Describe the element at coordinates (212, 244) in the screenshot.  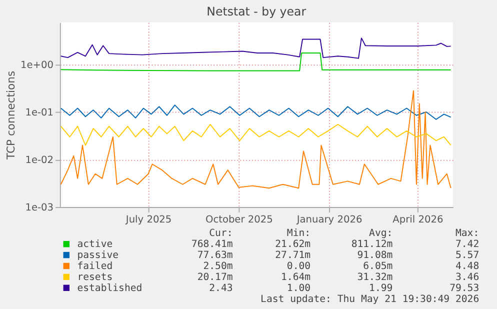
I see `text: 768.41m` at that location.